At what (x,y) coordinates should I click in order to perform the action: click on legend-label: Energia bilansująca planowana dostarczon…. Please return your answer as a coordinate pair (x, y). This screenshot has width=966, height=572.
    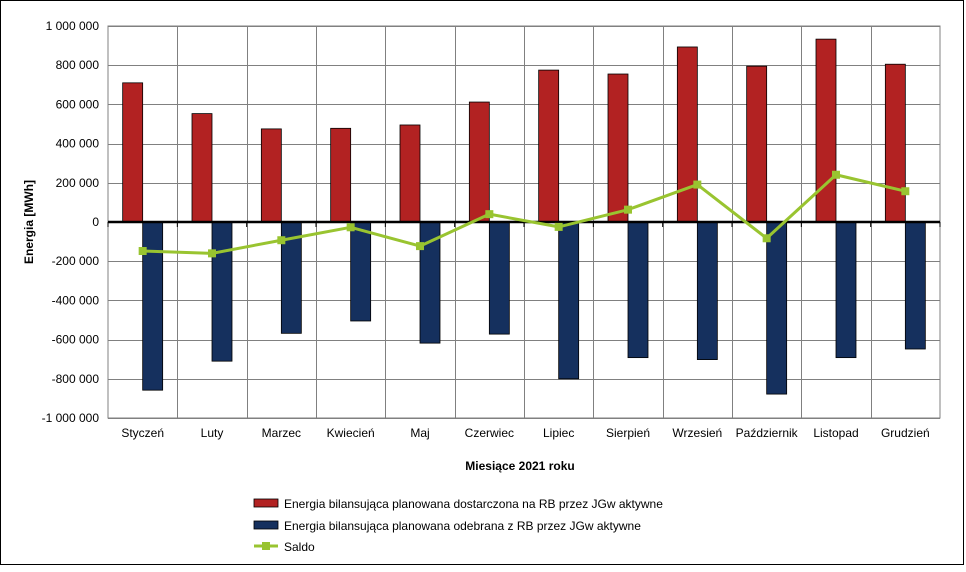
    Looking at the image, I should click on (473, 504).